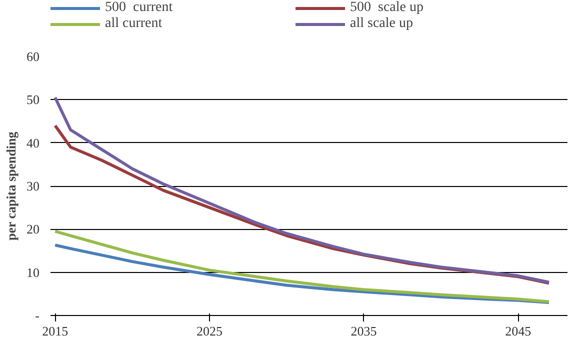 Image resolution: width=587 pixels, height=338 pixels. I want to click on x-tick-label: 2035, so click(363, 331).